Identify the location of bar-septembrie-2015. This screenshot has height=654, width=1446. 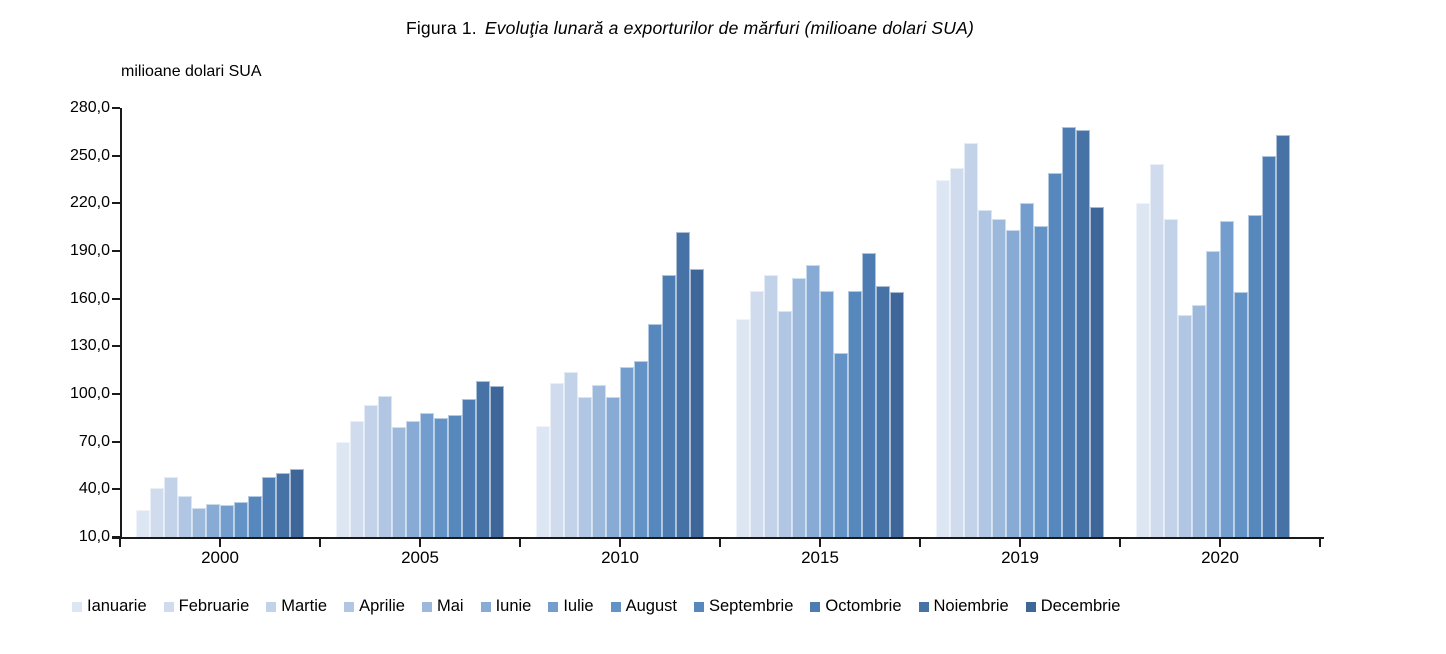
(855, 413).